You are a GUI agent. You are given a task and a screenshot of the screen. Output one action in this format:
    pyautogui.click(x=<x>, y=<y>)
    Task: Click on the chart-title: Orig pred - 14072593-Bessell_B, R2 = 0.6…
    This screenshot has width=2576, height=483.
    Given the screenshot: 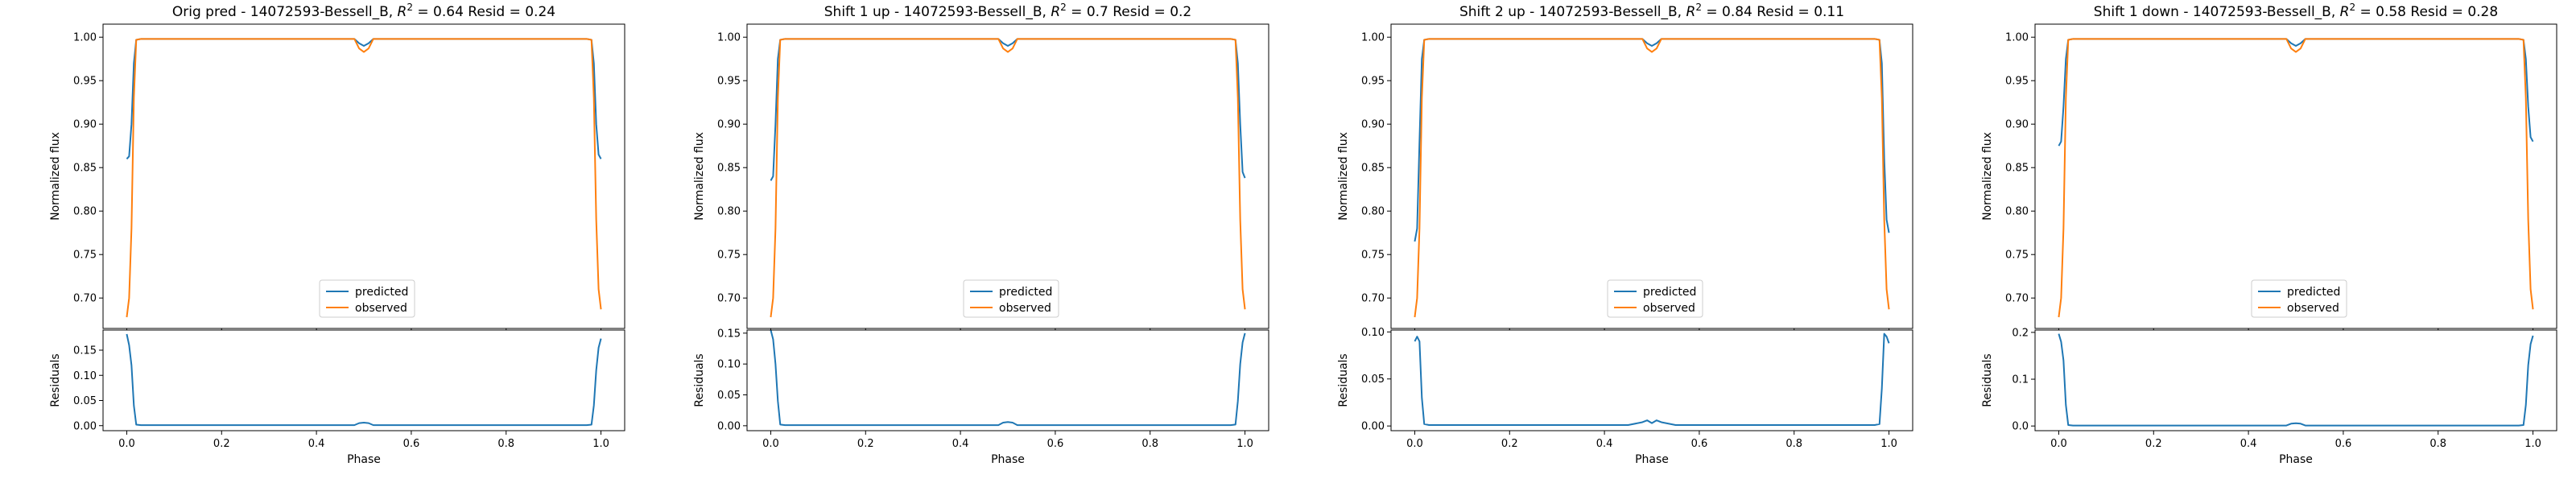 What is the action you would take?
    pyautogui.click(x=363, y=11)
    